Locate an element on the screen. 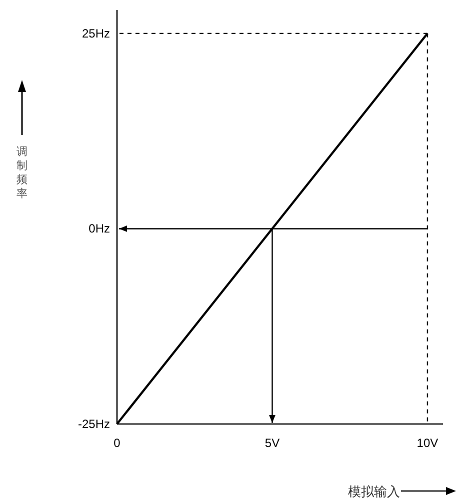  x-tick-label: 10V is located at coordinates (427, 443).